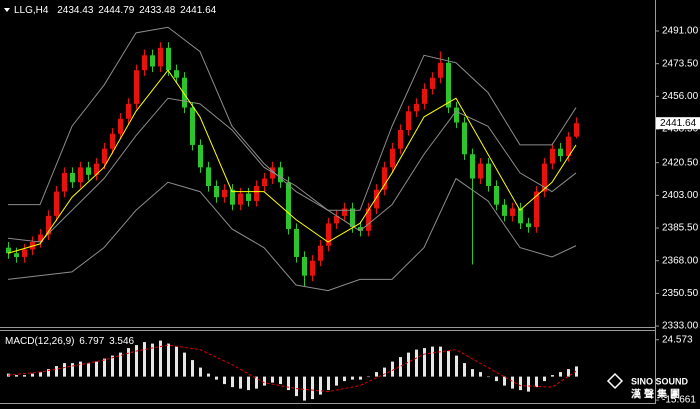  What do you see at coordinates (680, 63) in the screenshot?
I see `y-tick-label: 2473.50` at bounding box center [680, 63].